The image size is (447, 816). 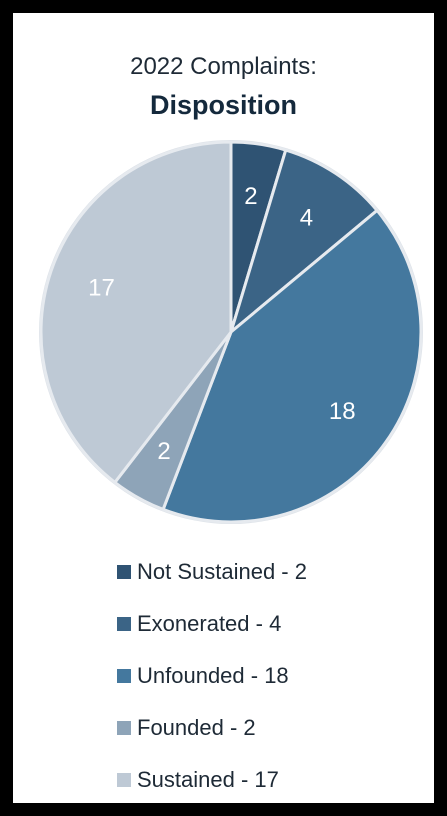 I want to click on legend-label: Sustained - 17, so click(x=208, y=779).